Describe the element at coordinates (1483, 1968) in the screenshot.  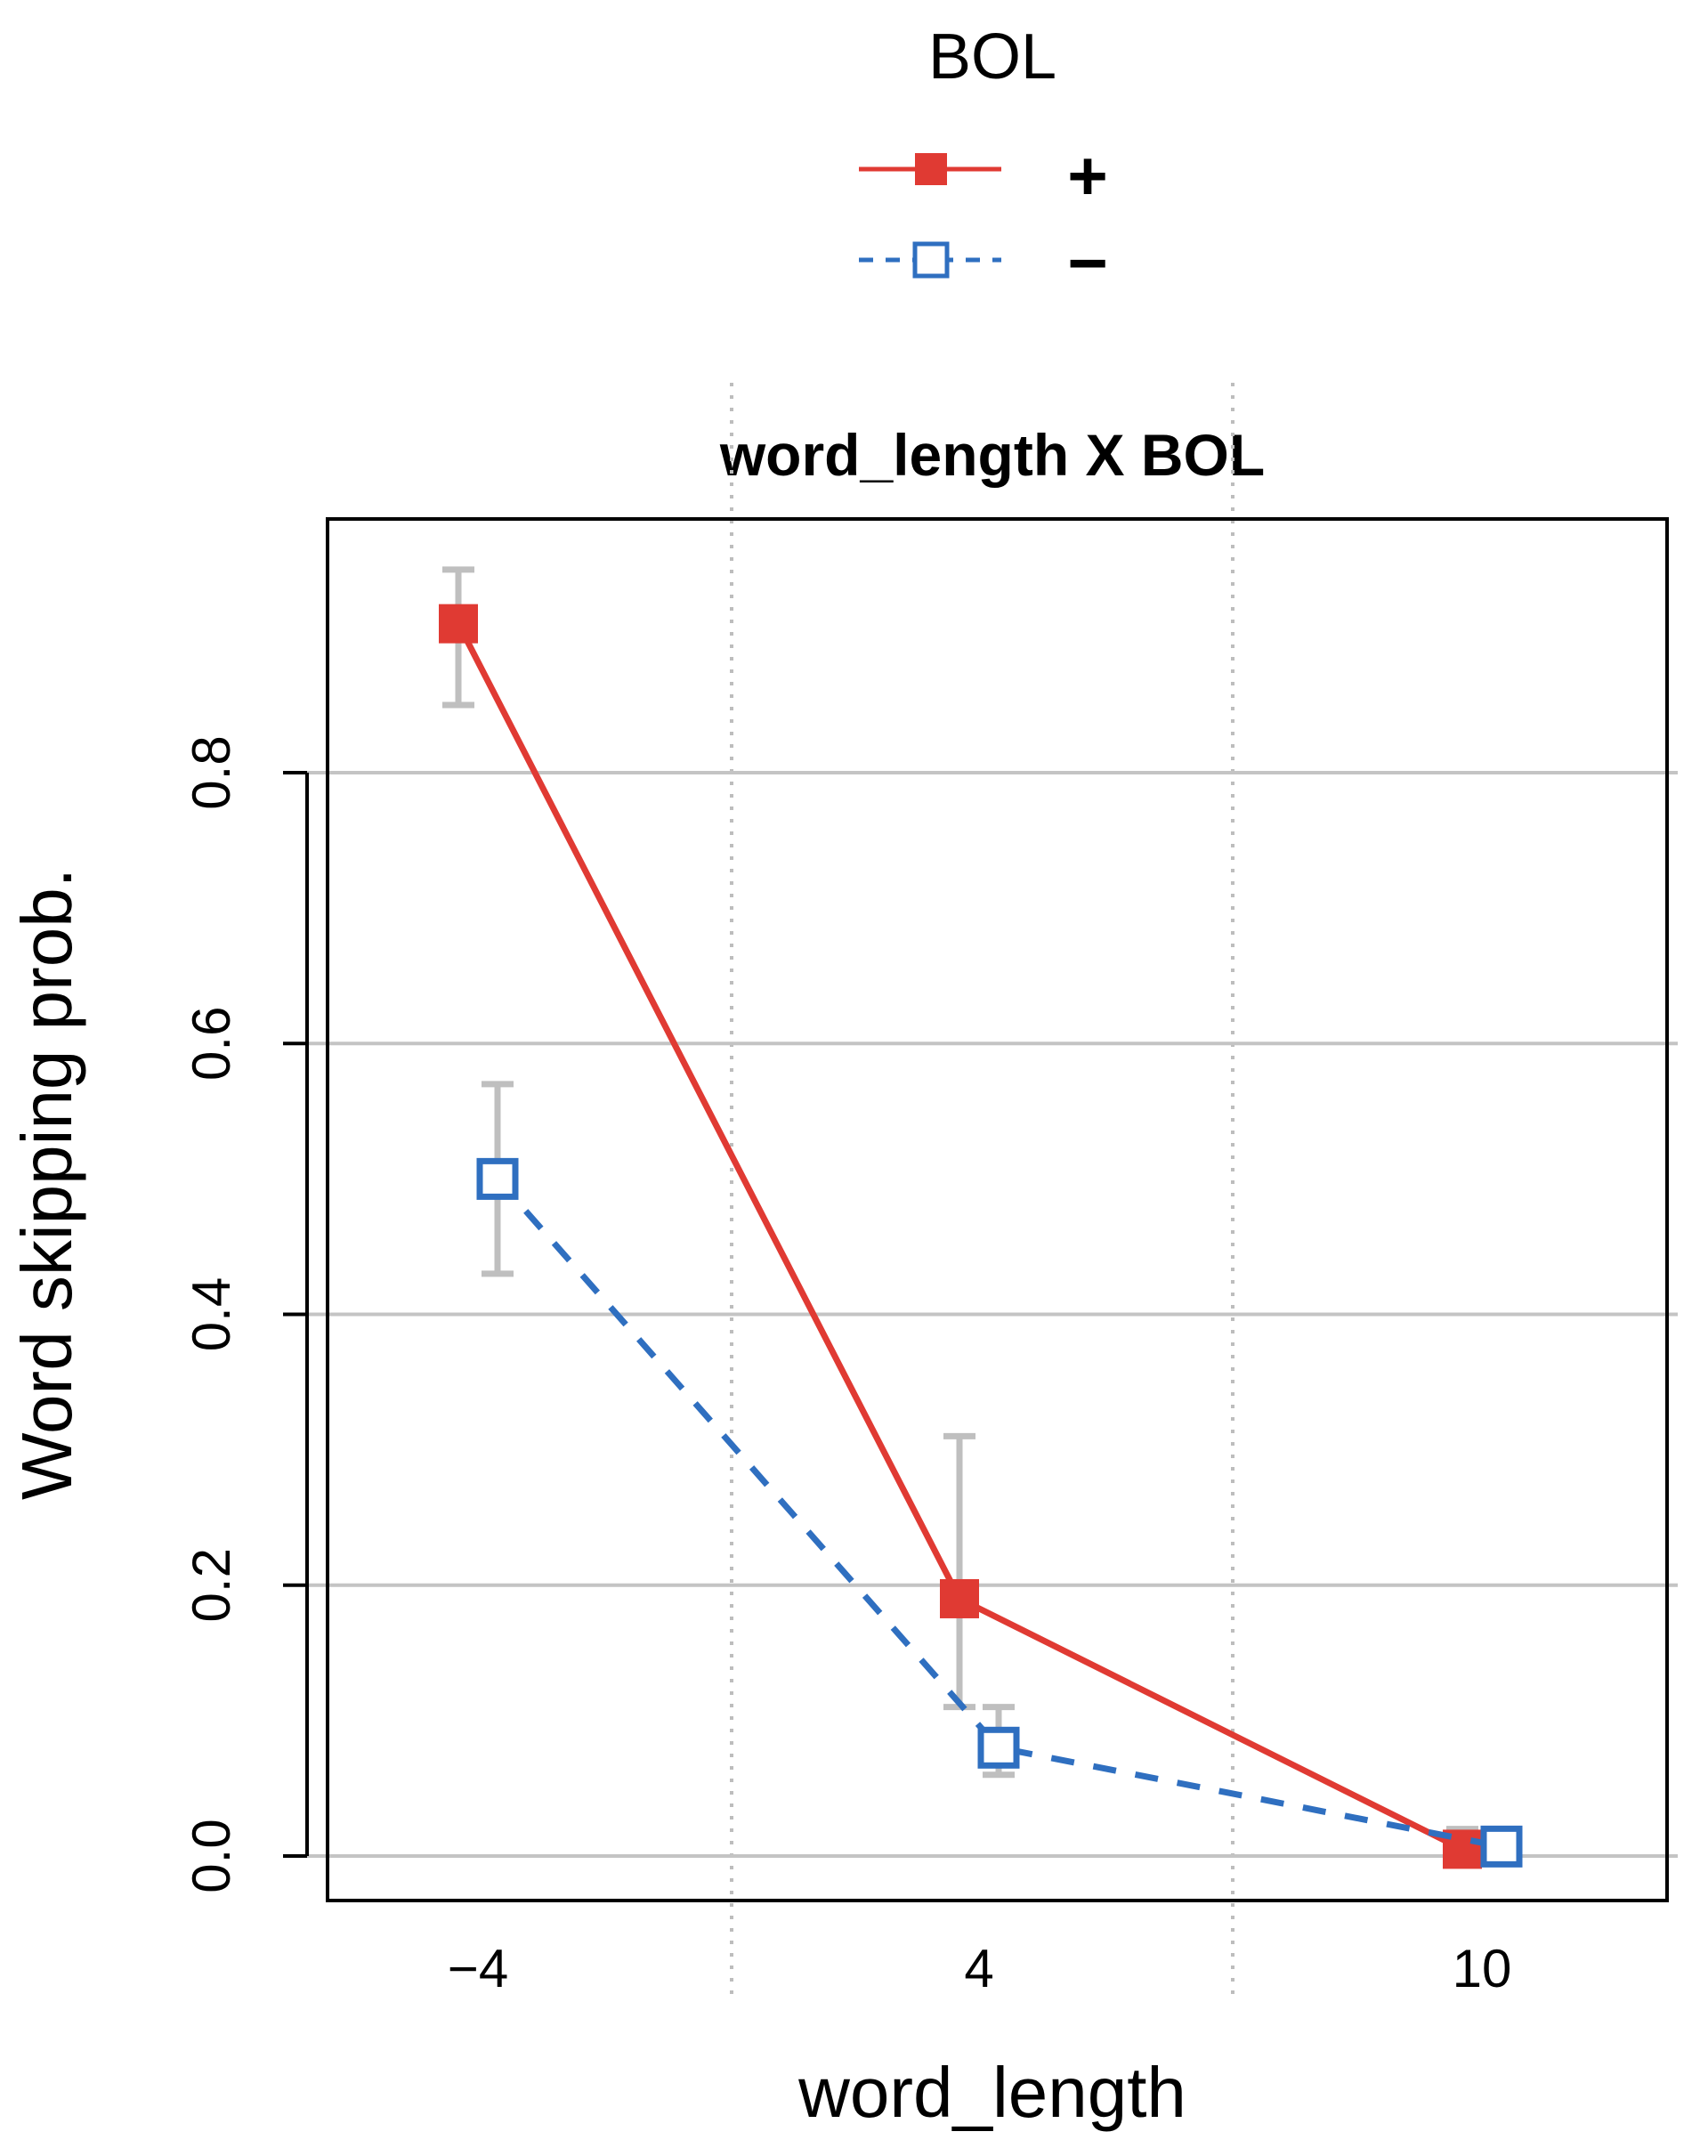
I see `x-tick-label-2: 10` at that location.